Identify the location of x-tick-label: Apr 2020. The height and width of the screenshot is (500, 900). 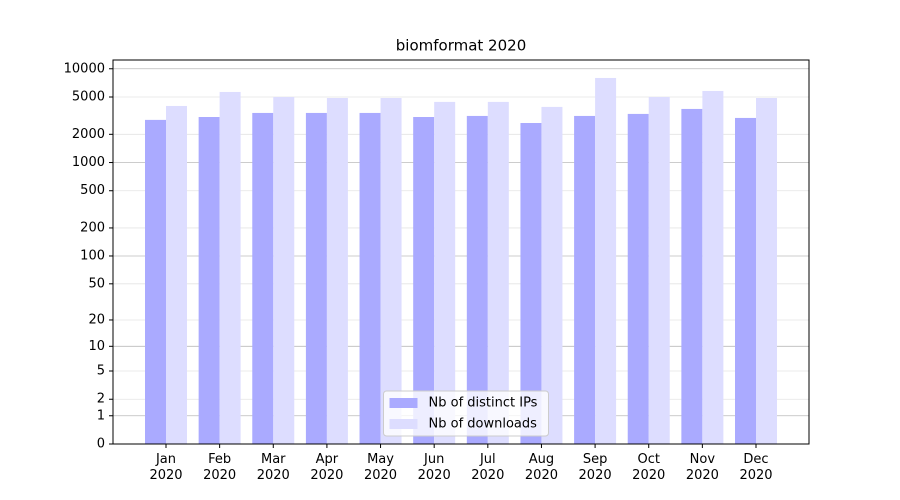
(327, 467).